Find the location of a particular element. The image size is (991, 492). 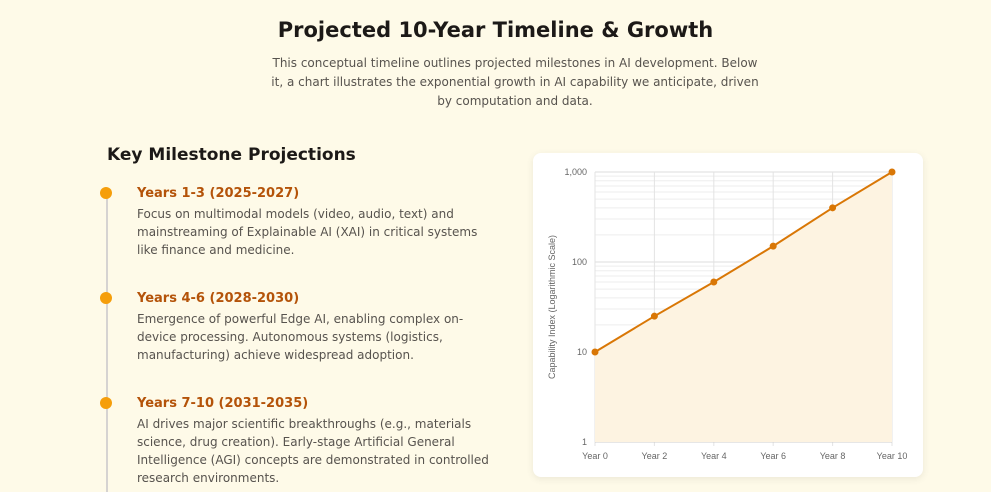

y-tick-label: 1 is located at coordinates (584, 442).